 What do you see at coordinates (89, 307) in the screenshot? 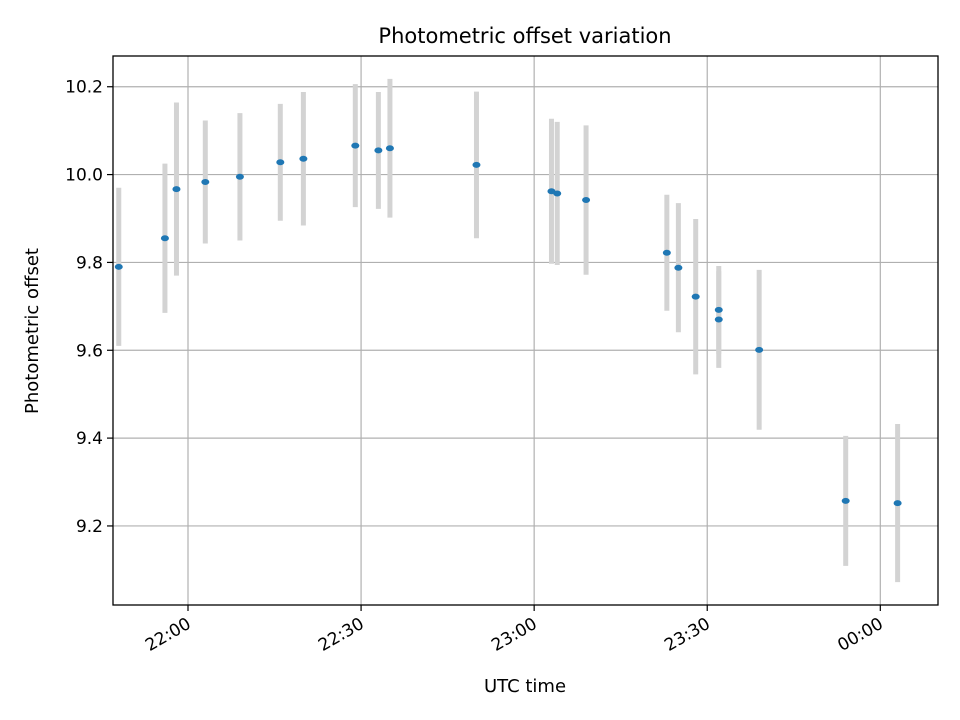
I see `y-axis: 9.2 9.4 9.6 9.8 10.0 10.2` at bounding box center [89, 307].